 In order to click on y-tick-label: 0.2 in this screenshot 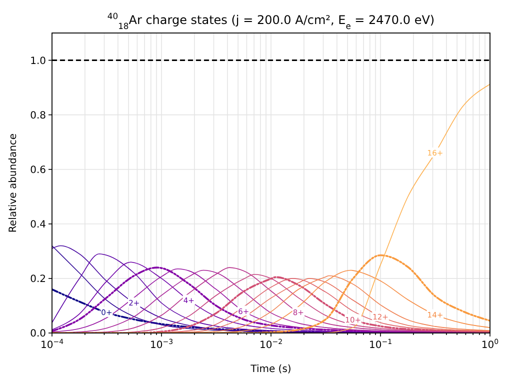, I will do `click(38, 279)`.